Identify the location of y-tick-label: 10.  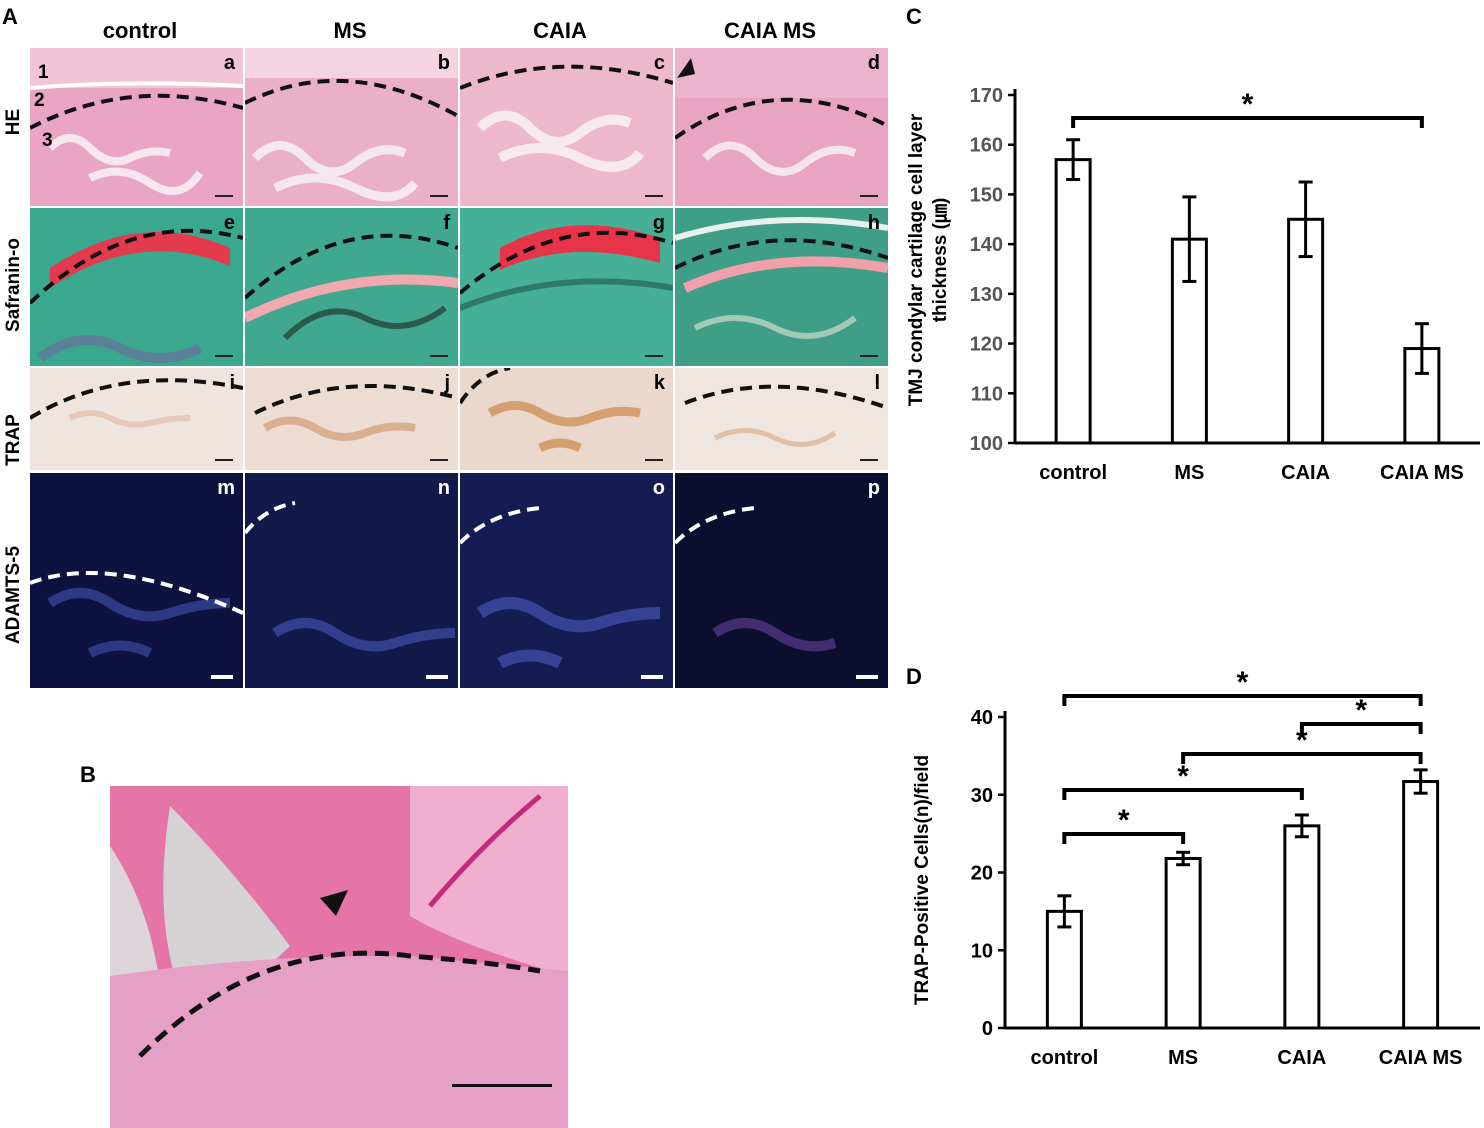
(982, 951).